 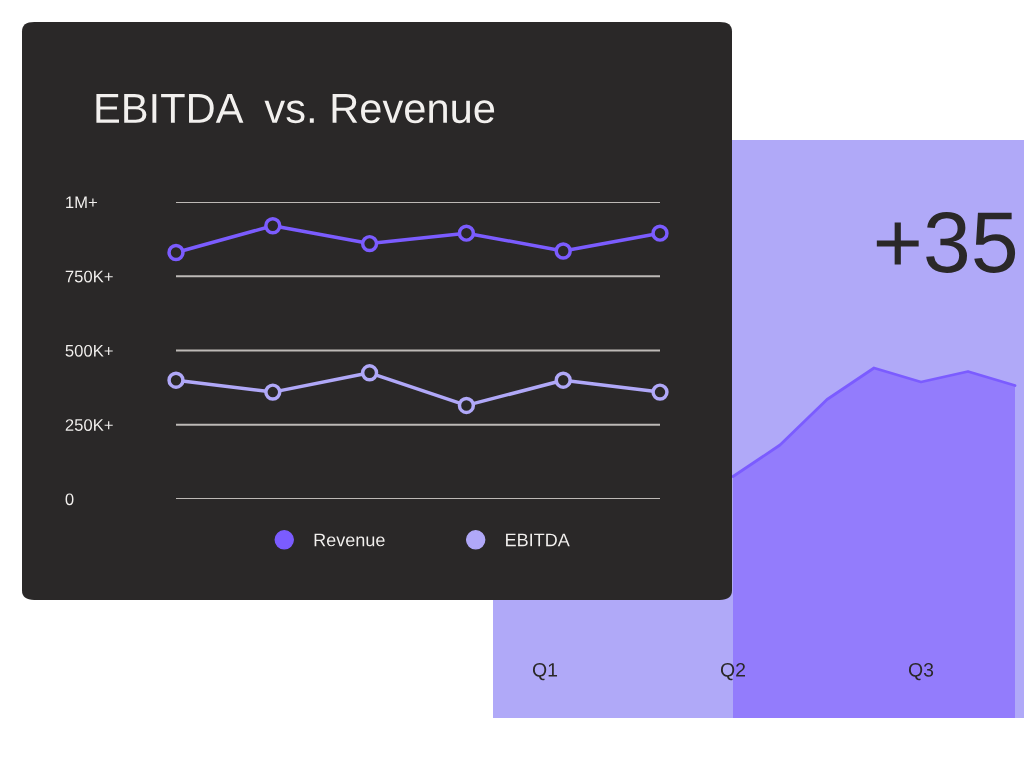 I want to click on chart-title: EBITDA vs. Revenue, so click(x=295, y=109).